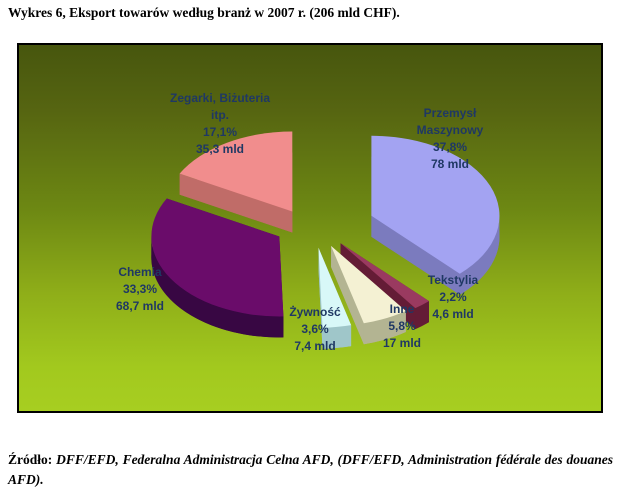 This screenshot has width=620, height=494. I want to click on pie-label-tekstylia: Tekstylia 2,2% 4,6 mld, so click(453, 297).